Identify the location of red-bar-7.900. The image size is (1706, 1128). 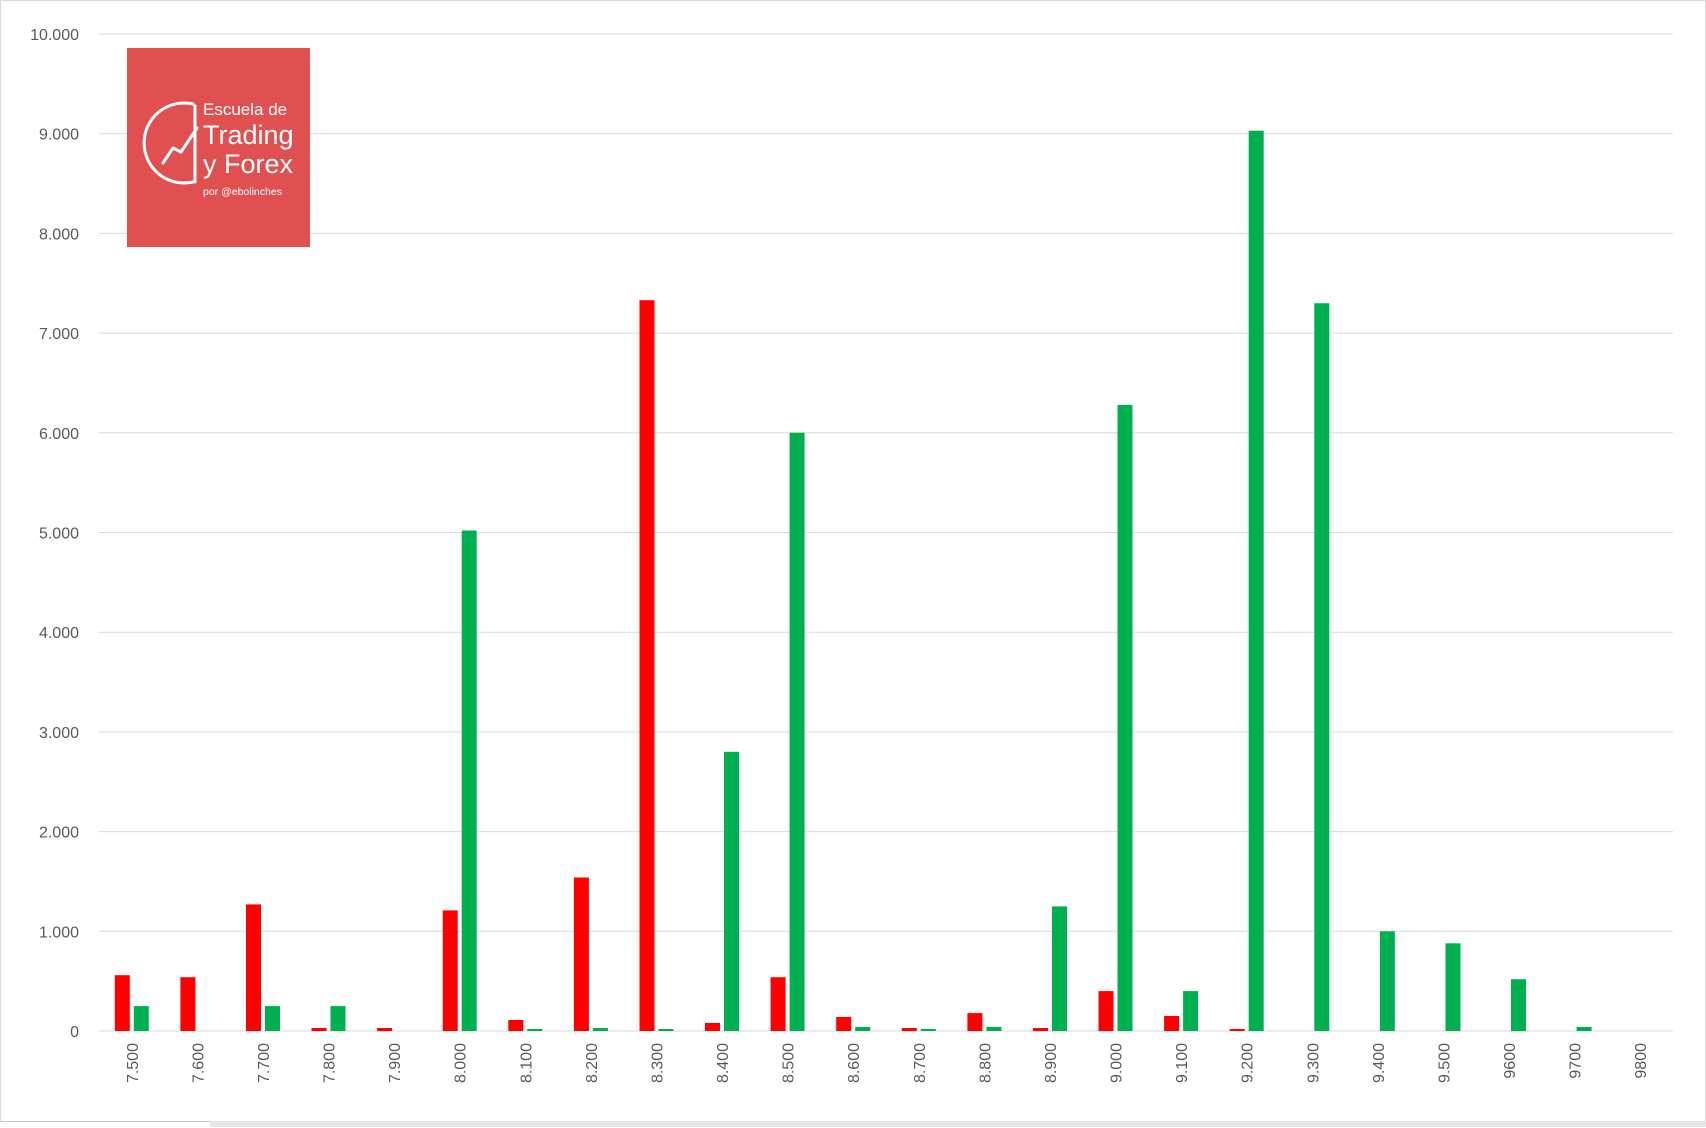
(385, 1029).